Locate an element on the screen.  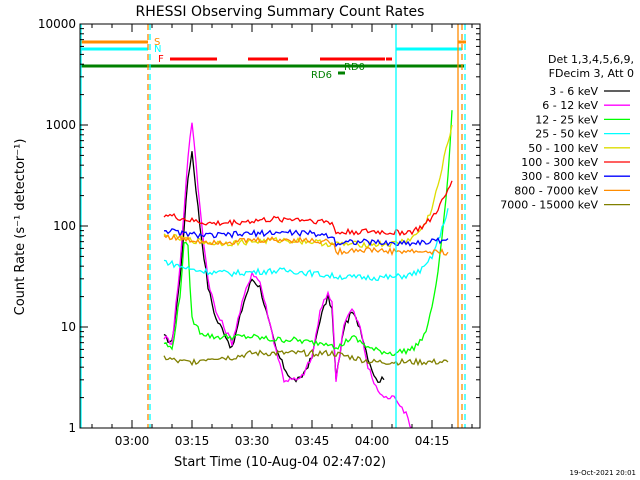
y-axis-label: Count Rate (s⁻¹ detector⁻¹) is located at coordinates (20, 227).